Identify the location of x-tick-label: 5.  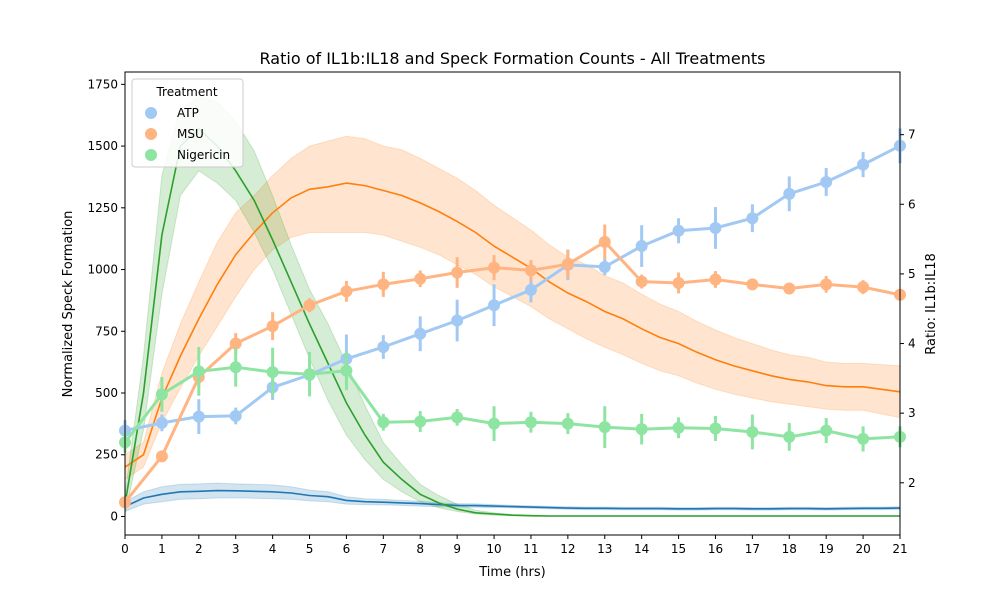
(310, 549).